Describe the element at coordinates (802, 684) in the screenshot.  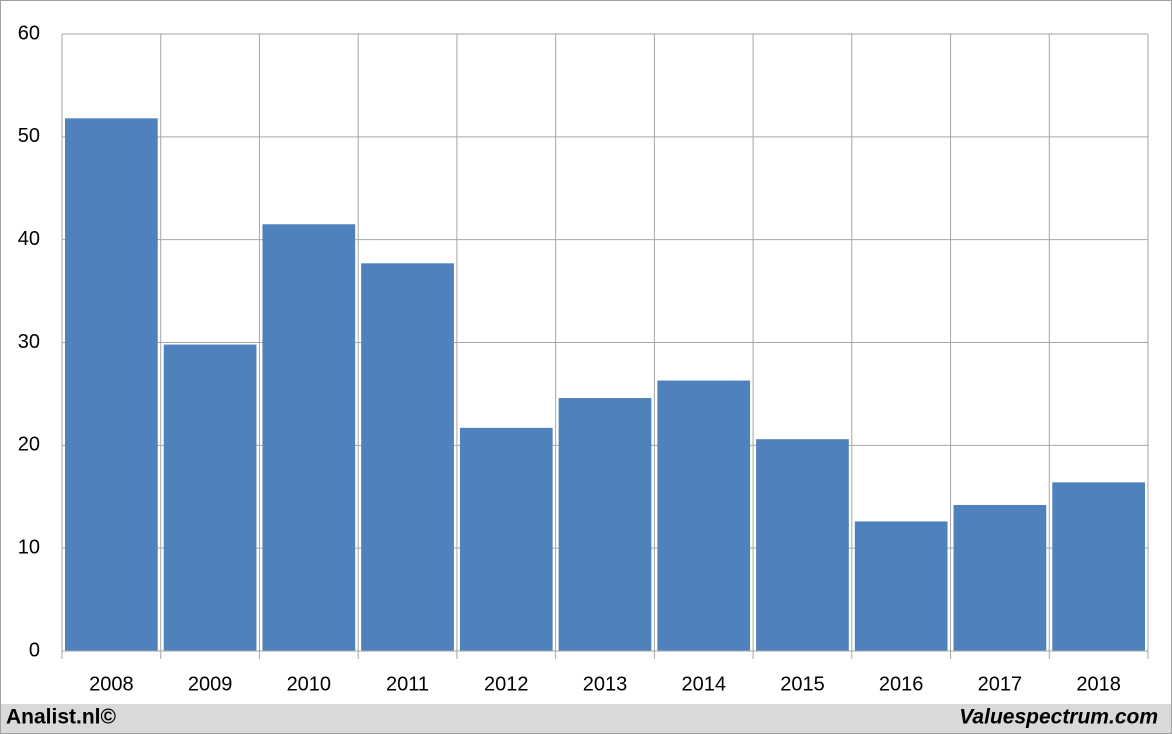
I see `x-tick-label: 2015` at that location.